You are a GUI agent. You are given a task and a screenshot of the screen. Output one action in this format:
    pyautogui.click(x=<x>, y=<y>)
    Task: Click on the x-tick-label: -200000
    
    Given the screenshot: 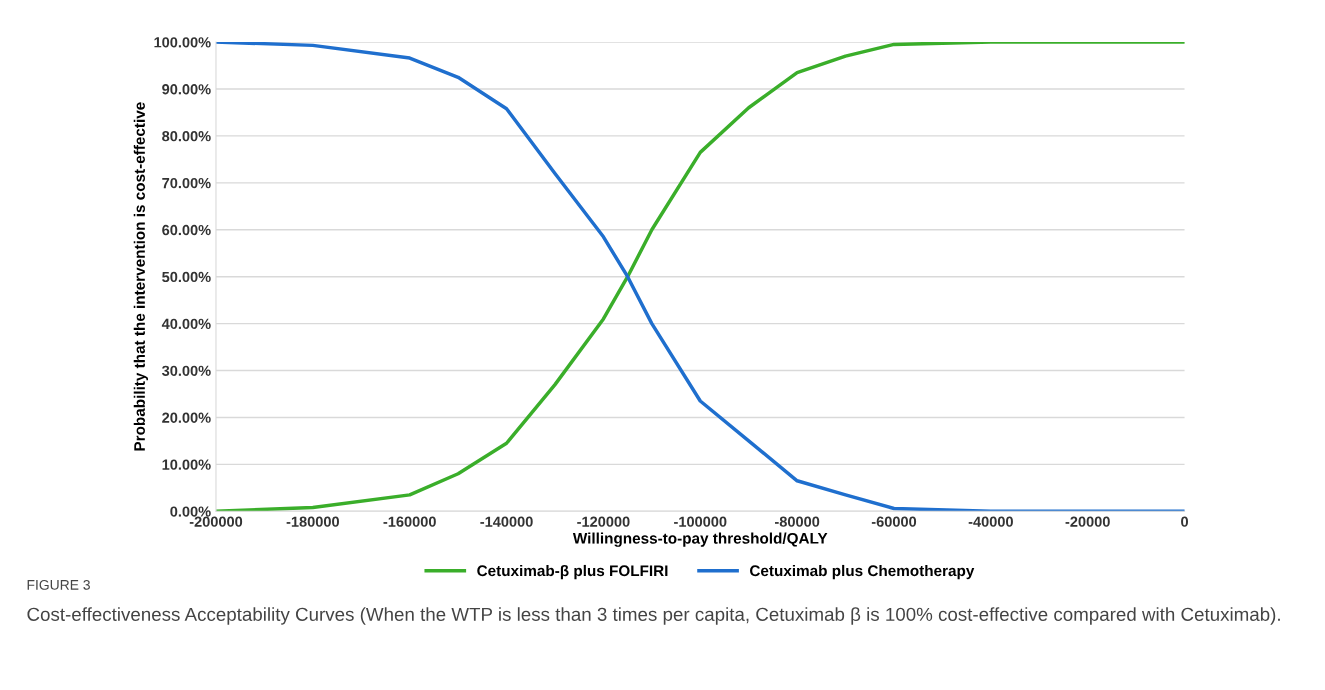 What is the action you would take?
    pyautogui.click(x=216, y=521)
    